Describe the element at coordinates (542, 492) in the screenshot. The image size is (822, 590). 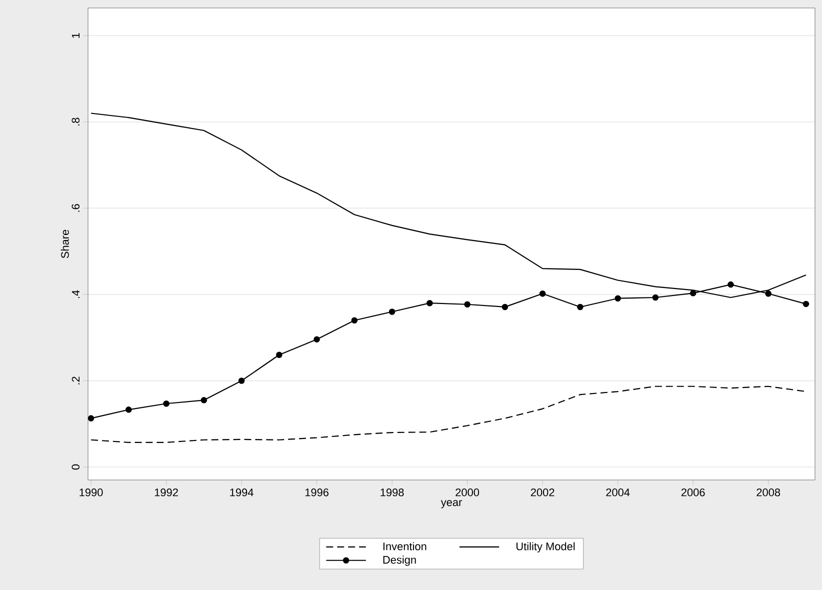
I see `x-tick-label: 2002` at that location.